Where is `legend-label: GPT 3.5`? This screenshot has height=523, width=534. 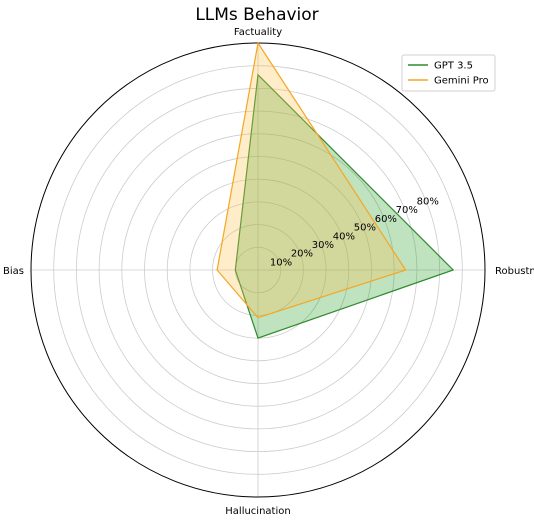 legend-label: GPT 3.5 is located at coordinates (453, 66).